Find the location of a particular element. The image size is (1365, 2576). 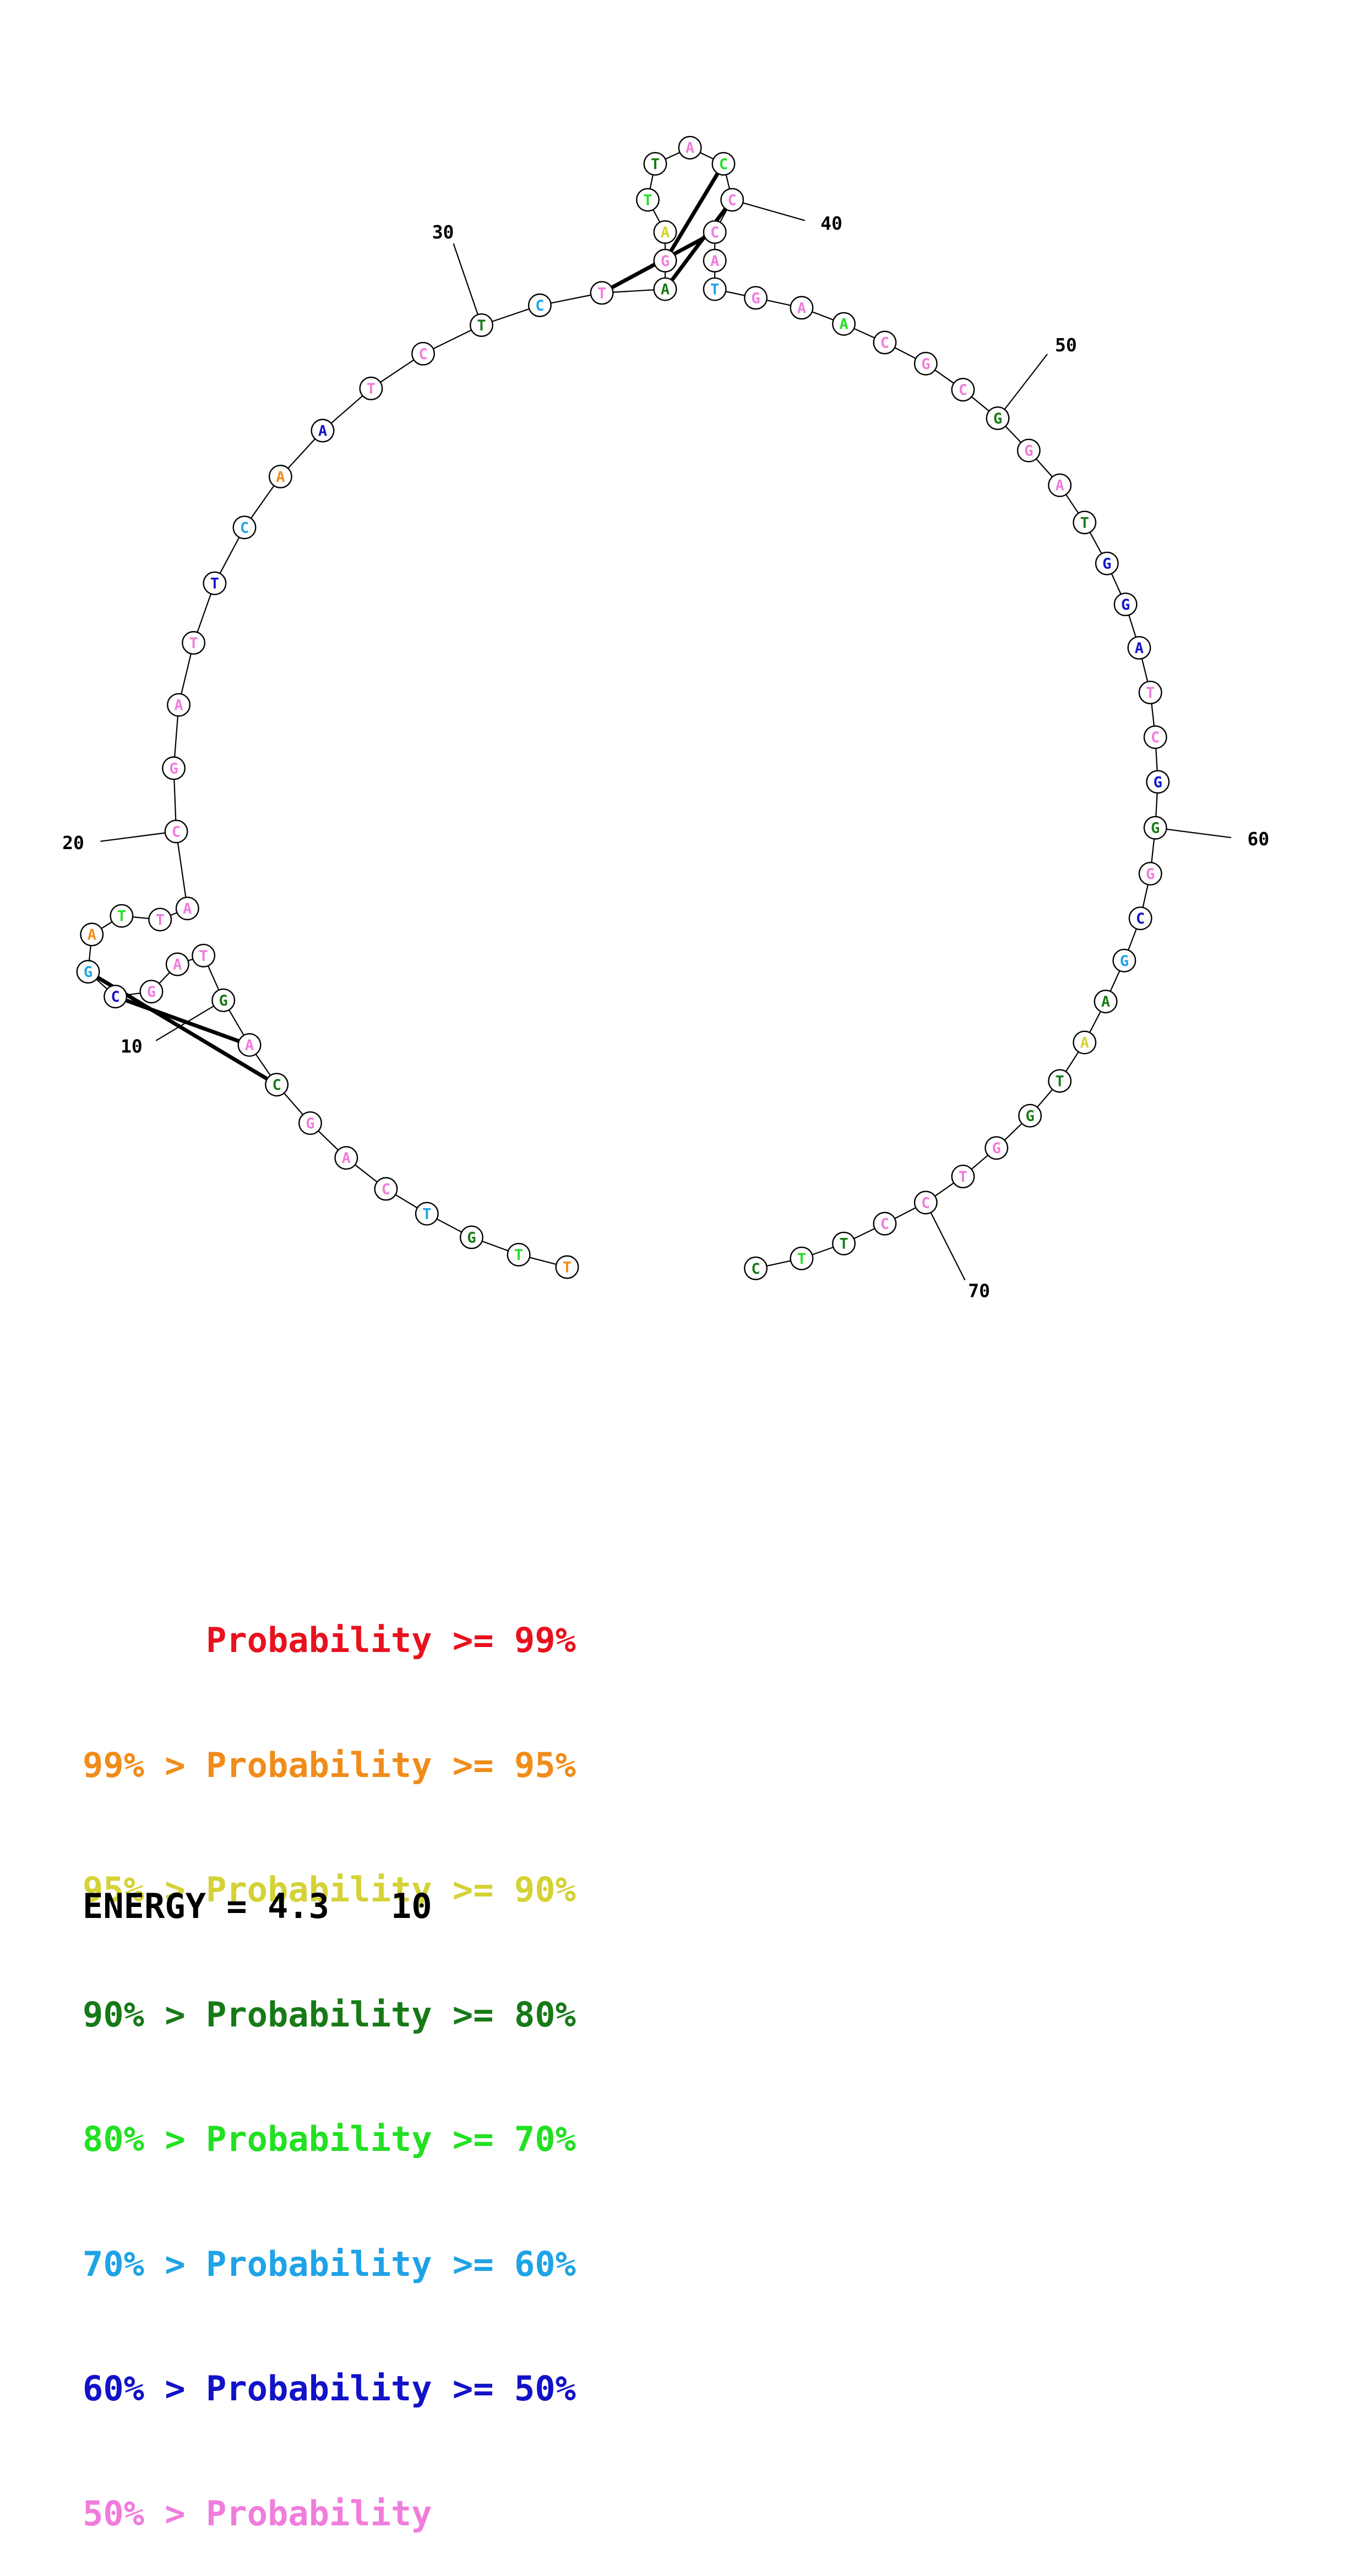

legend-row-p95: 99% > Probability >= 95% is located at coordinates (330, 1764).